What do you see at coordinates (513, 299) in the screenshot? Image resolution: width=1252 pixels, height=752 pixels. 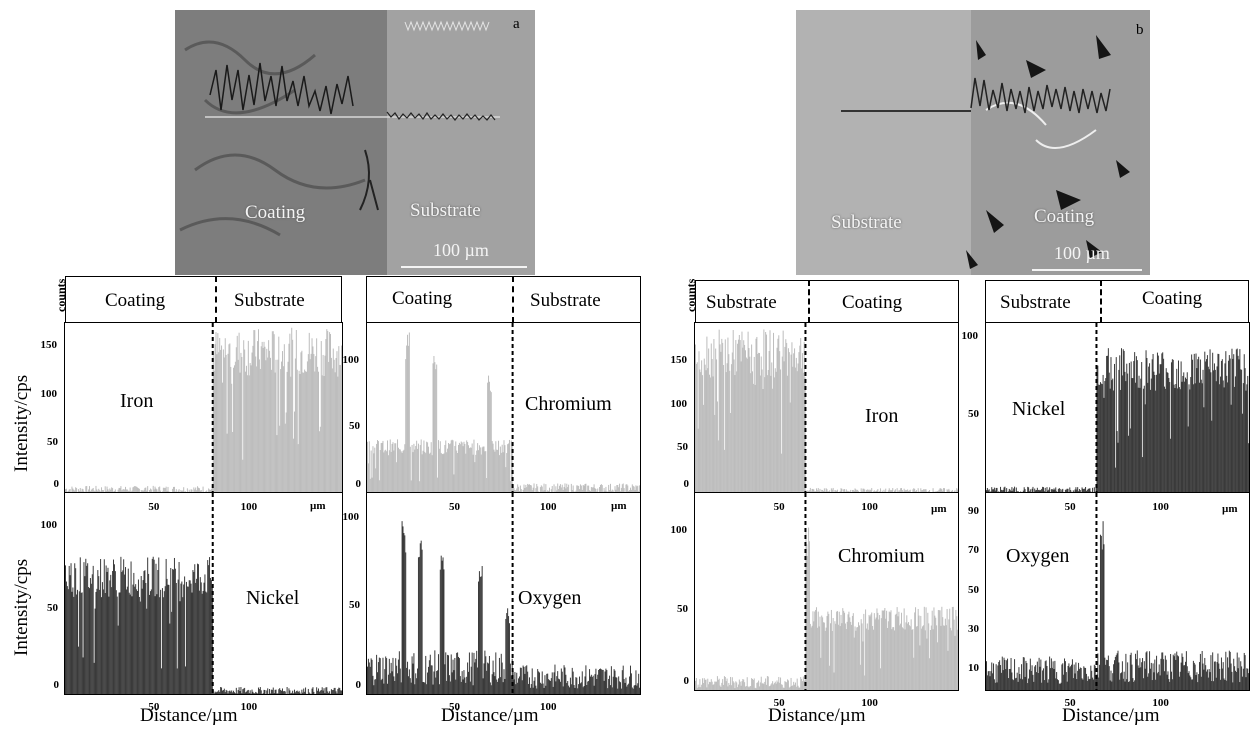 I see `zone-divider` at bounding box center [513, 299].